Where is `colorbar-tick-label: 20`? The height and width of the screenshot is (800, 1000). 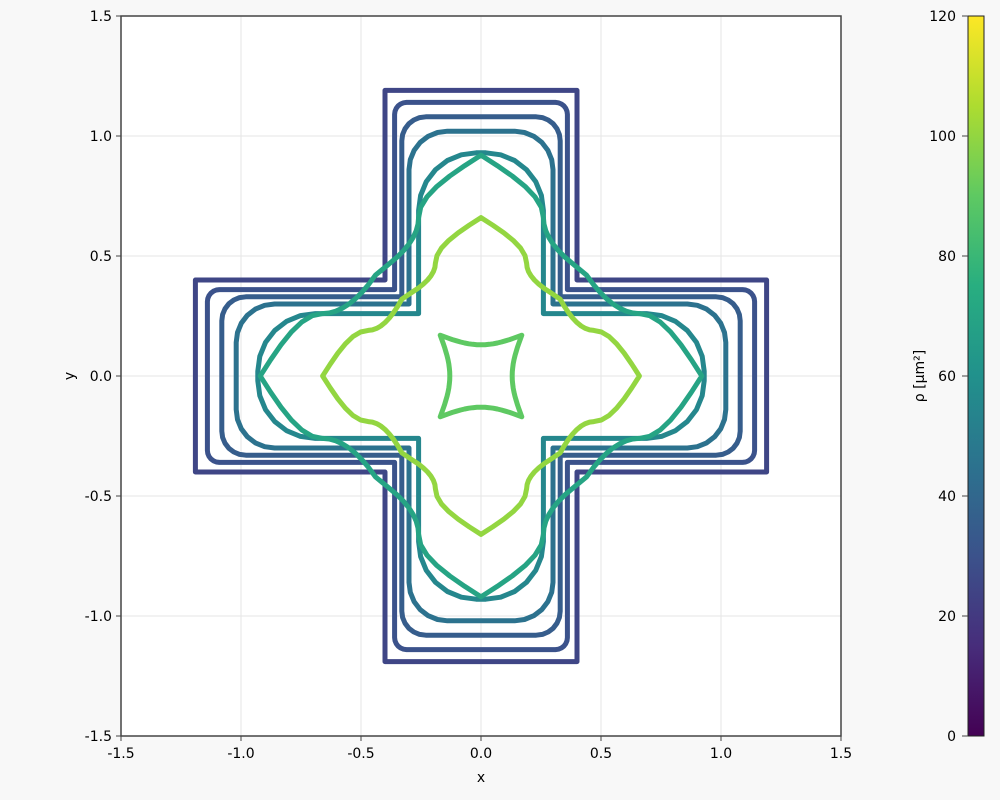
colorbar-tick-label: 20 is located at coordinates (947, 617).